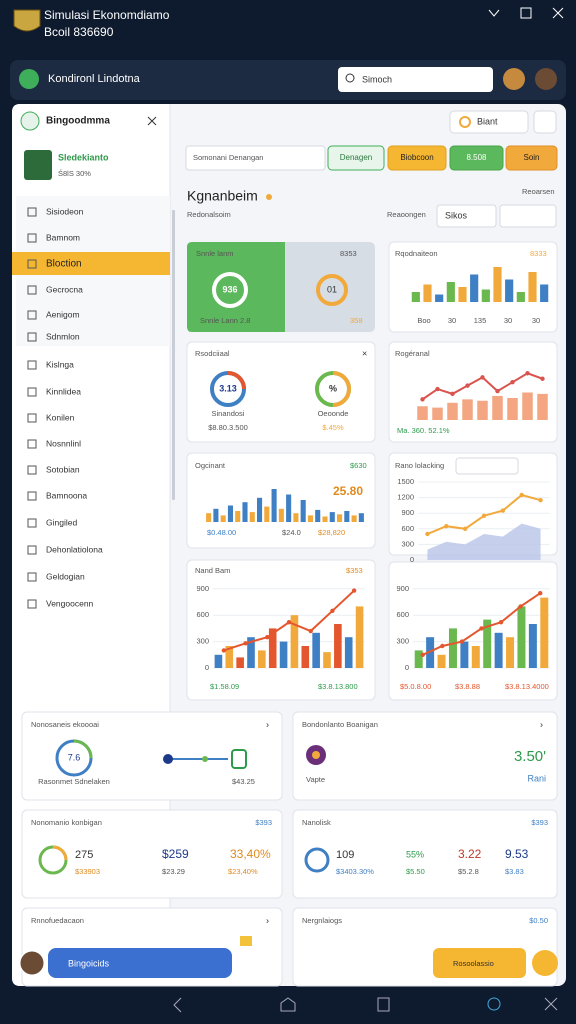  Describe the element at coordinates (494, 13) in the screenshot. I see `minimize-button` at that location.